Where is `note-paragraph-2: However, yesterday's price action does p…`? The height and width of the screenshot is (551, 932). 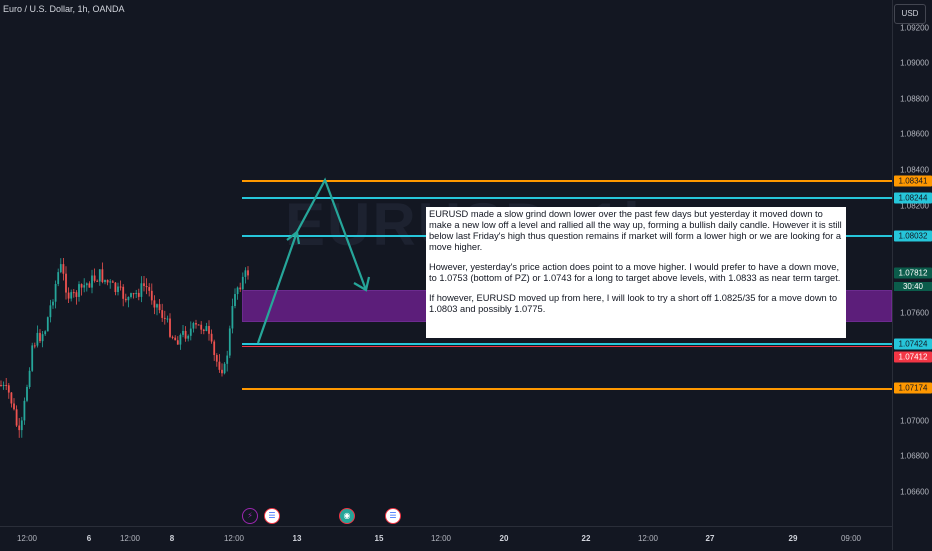
note-paragraph-2: However, yesterday's price action does p… is located at coordinates (635, 272).